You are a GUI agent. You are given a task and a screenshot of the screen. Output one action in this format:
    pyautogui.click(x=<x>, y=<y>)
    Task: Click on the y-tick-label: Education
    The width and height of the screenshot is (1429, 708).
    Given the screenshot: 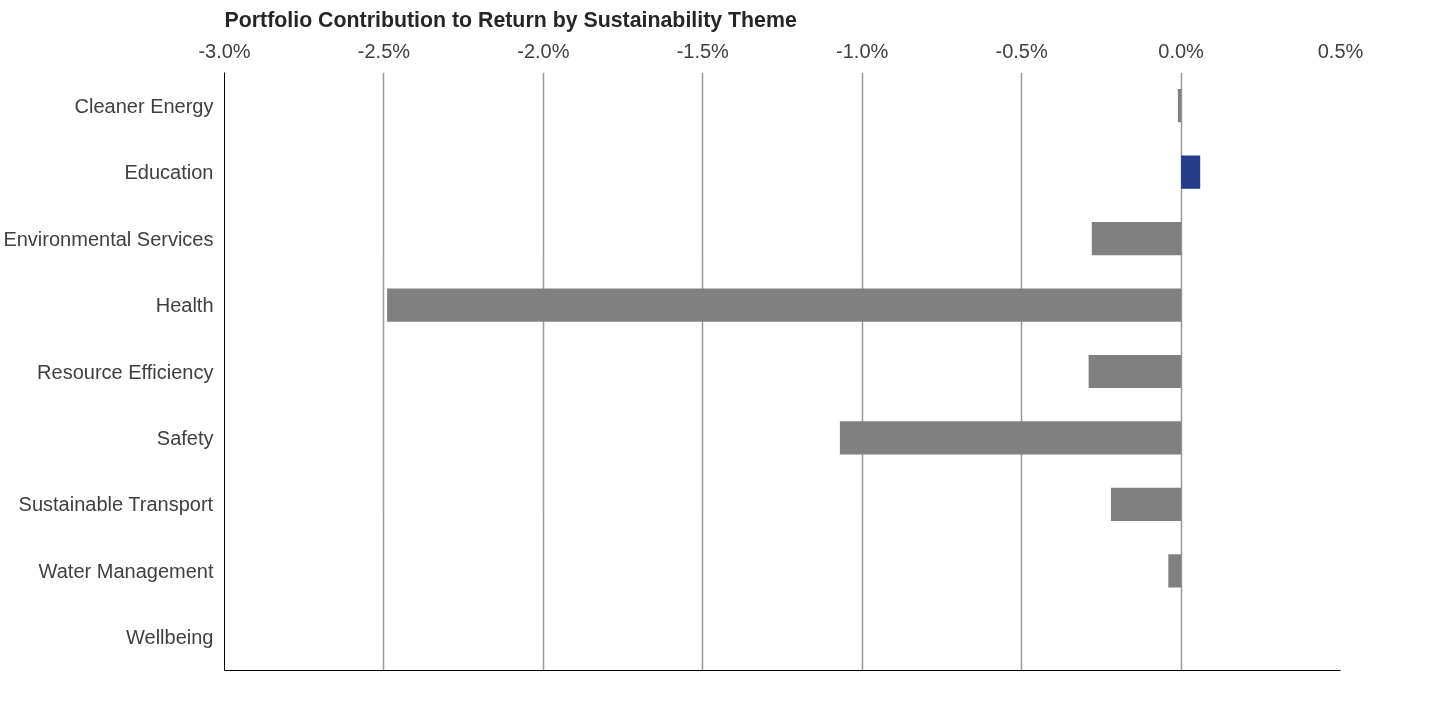 What is the action you would take?
    pyautogui.click(x=169, y=172)
    